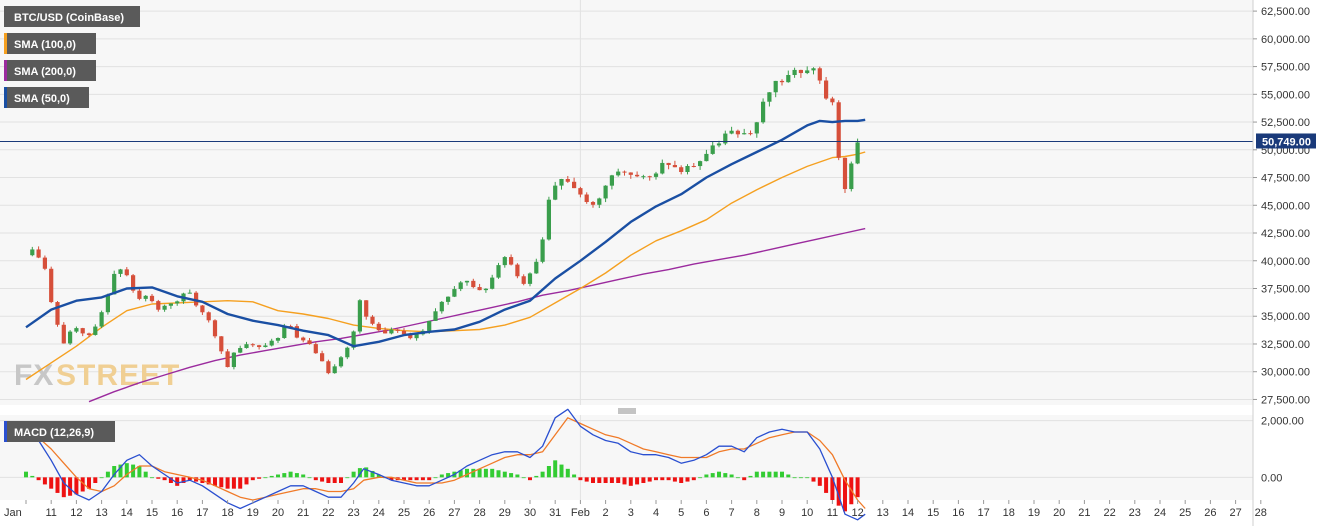 The height and width of the screenshot is (526, 1331). Describe the element at coordinates (656, 513) in the screenshot. I see `x-tick-label: 4` at that location.